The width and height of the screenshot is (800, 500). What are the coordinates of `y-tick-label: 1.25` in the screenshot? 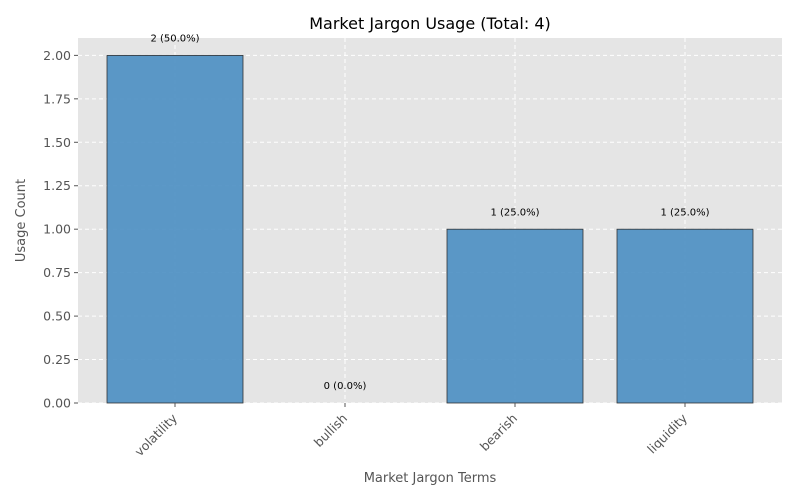 It's located at (57, 185).